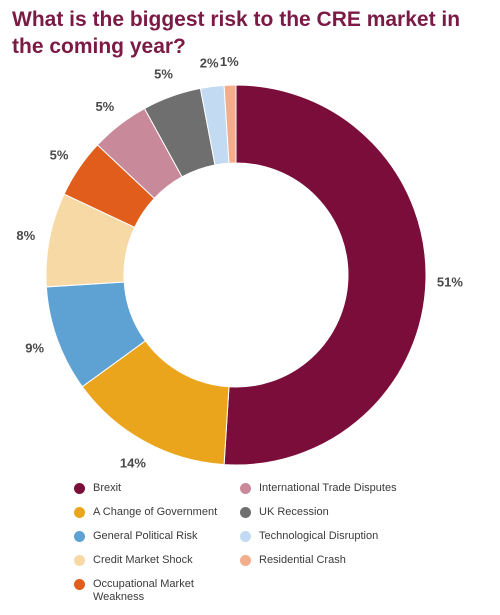  Describe the element at coordinates (25, 235) in the screenshot. I see `value-label-credit-market-shock: 8%` at that location.